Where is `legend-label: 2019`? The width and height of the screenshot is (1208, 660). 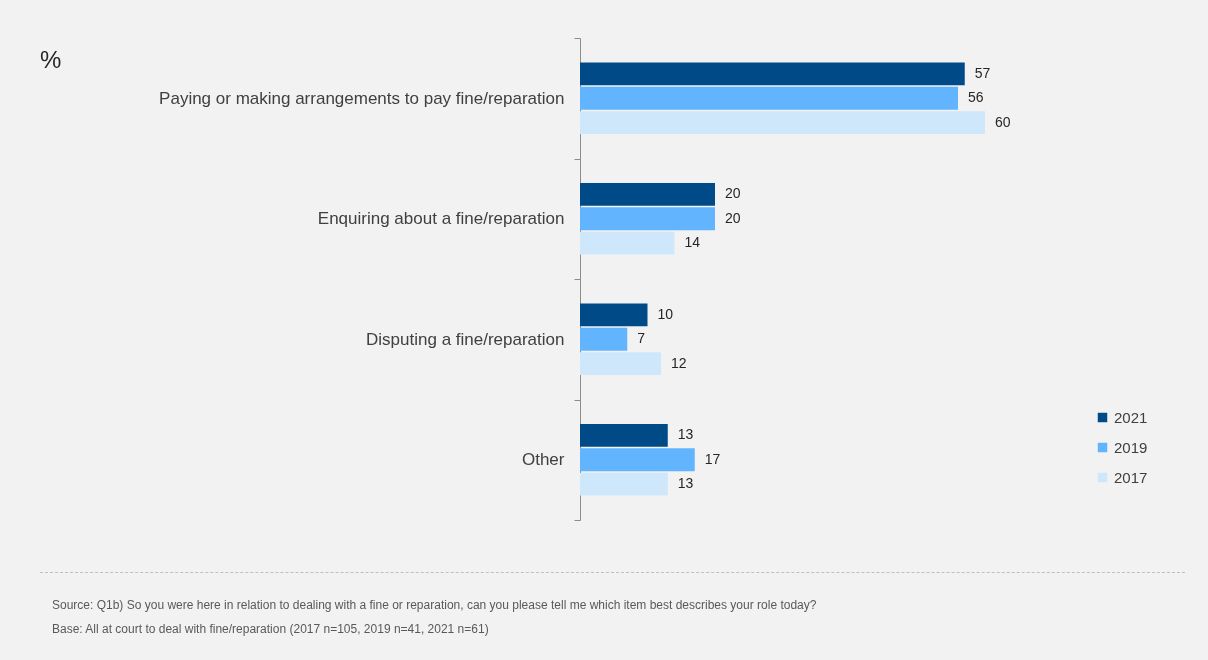 legend-label: 2019 is located at coordinates (1131, 447).